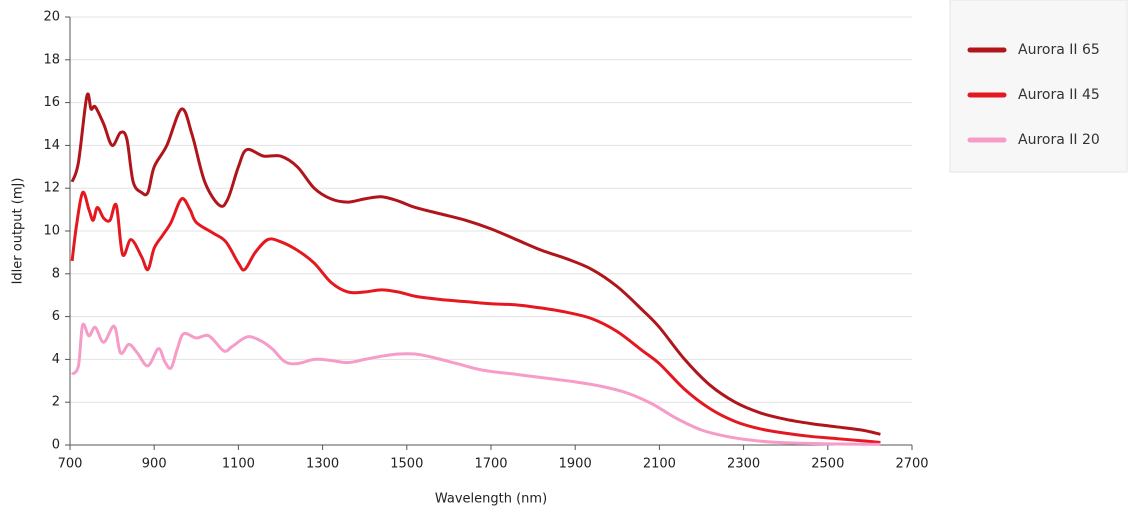 Image resolution: width=1128 pixels, height=514 pixels. What do you see at coordinates (490, 464) in the screenshot?
I see `x-tick-label: 1700` at bounding box center [490, 464].